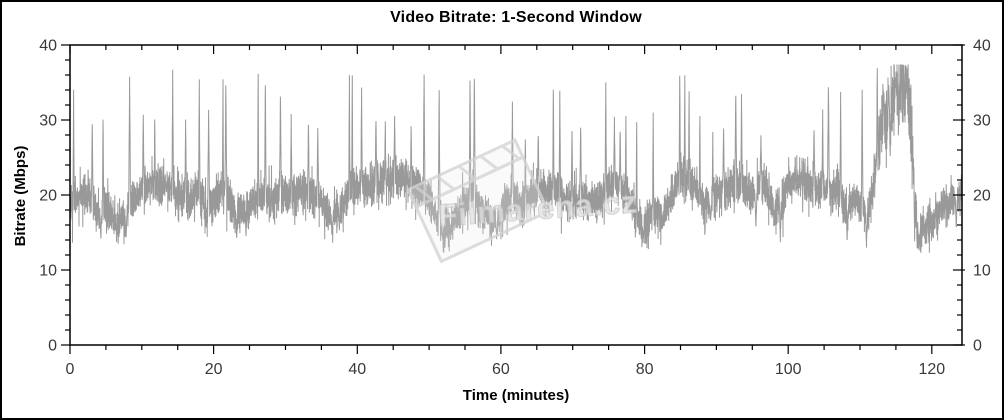 This screenshot has width=1004, height=420. Describe the element at coordinates (214, 369) in the screenshot. I see `x-tick-label: 20` at that location.